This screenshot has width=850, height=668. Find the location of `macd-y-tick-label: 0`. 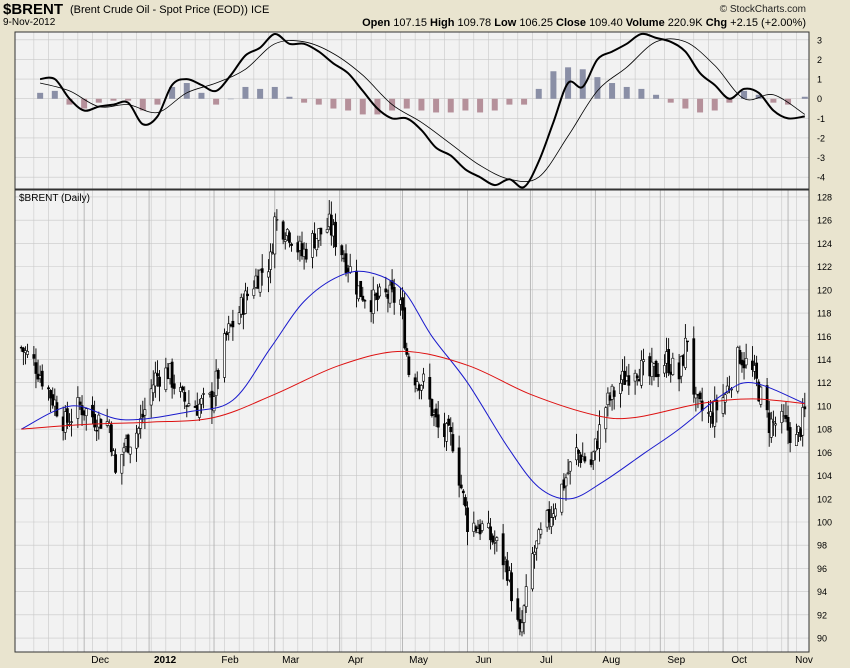

macd-y-tick-label: 0 is located at coordinates (819, 99).